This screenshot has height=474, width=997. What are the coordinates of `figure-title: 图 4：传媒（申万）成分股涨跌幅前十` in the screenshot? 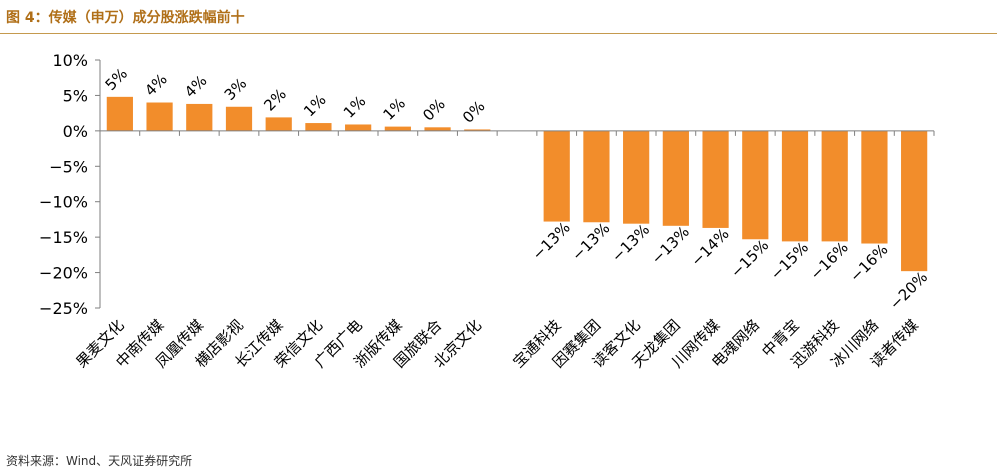 It's located at (125, 18).